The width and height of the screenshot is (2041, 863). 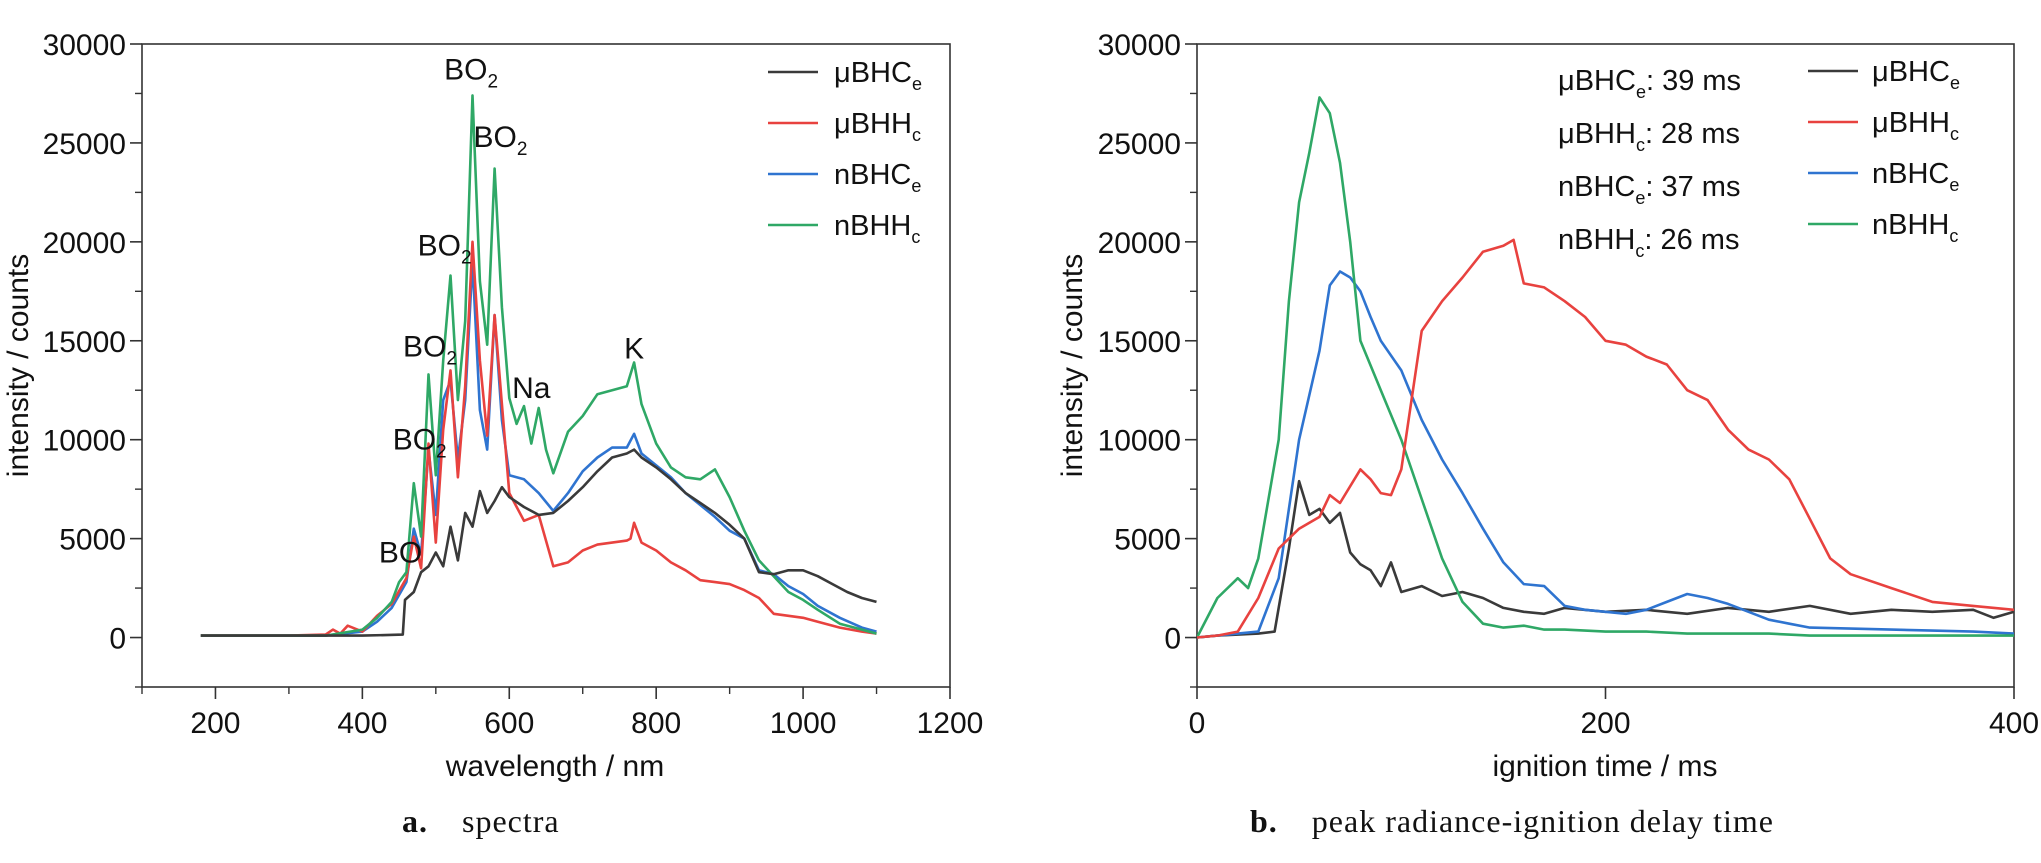 What do you see at coordinates (1605, 723) in the screenshot?
I see `x-tick-label: 200` at bounding box center [1605, 723].